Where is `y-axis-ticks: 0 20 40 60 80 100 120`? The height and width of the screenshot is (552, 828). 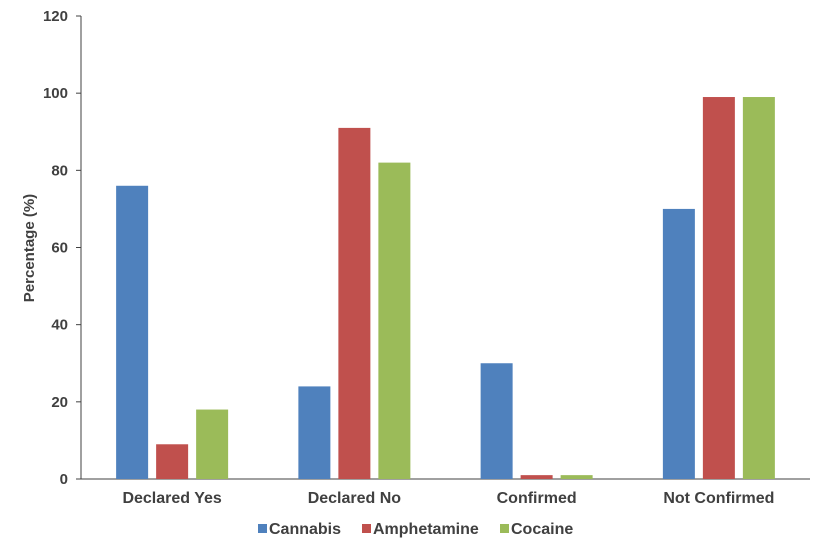
y-axis-ticks: 0 20 40 60 80 100 120 is located at coordinates (62, 248).